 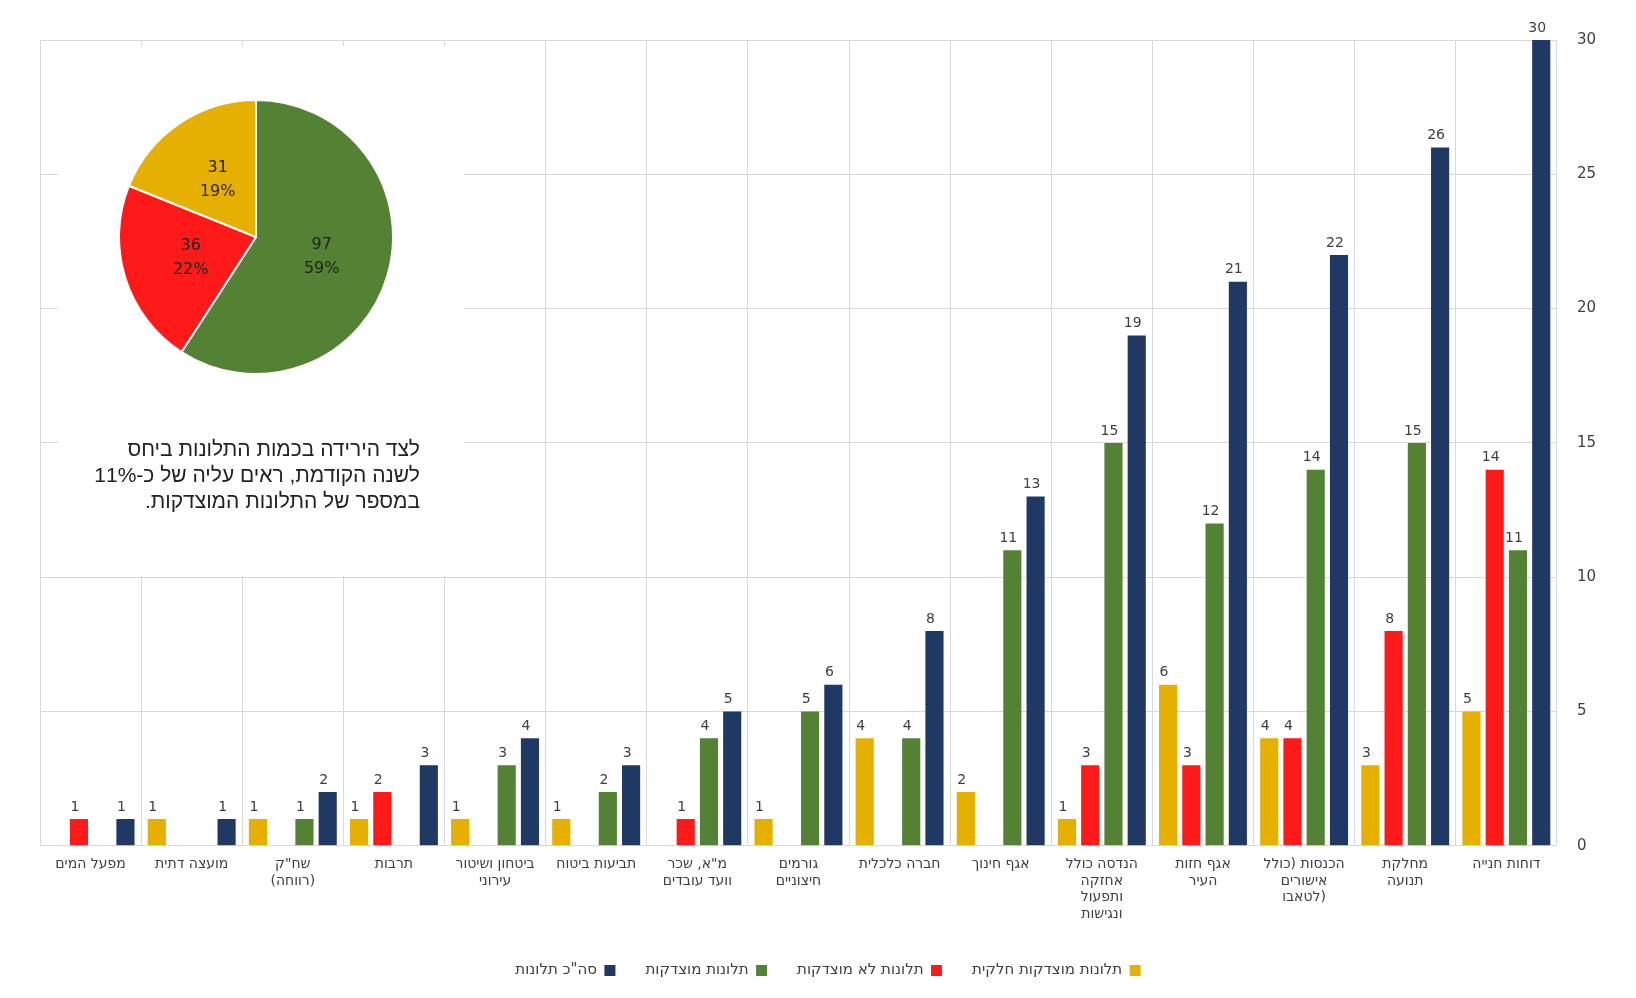 I want to click on x-tick-label: אגף חינוך, so click(x=1000, y=862).